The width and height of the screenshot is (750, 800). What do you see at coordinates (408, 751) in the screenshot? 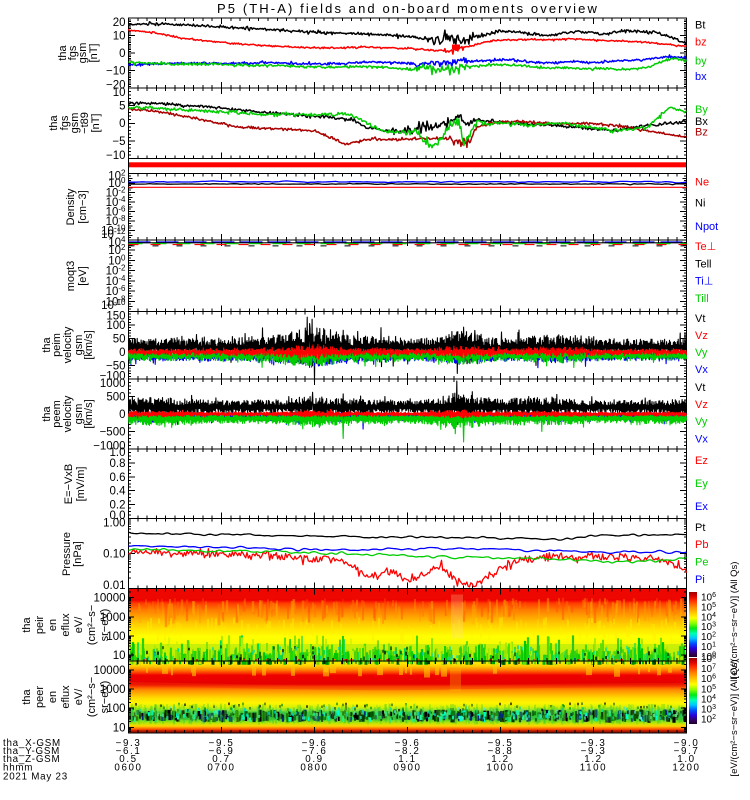
I see `svg-text: −8.2` at bounding box center [408, 751].